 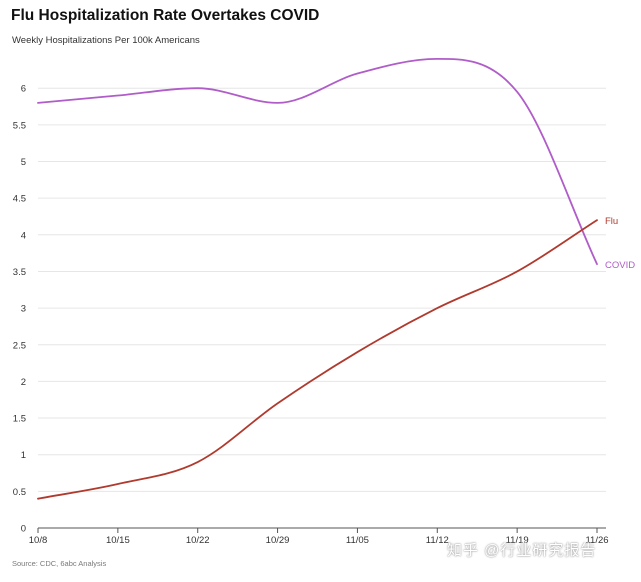 What do you see at coordinates (23, 162) in the screenshot?
I see `y-tick-label: 5` at bounding box center [23, 162].